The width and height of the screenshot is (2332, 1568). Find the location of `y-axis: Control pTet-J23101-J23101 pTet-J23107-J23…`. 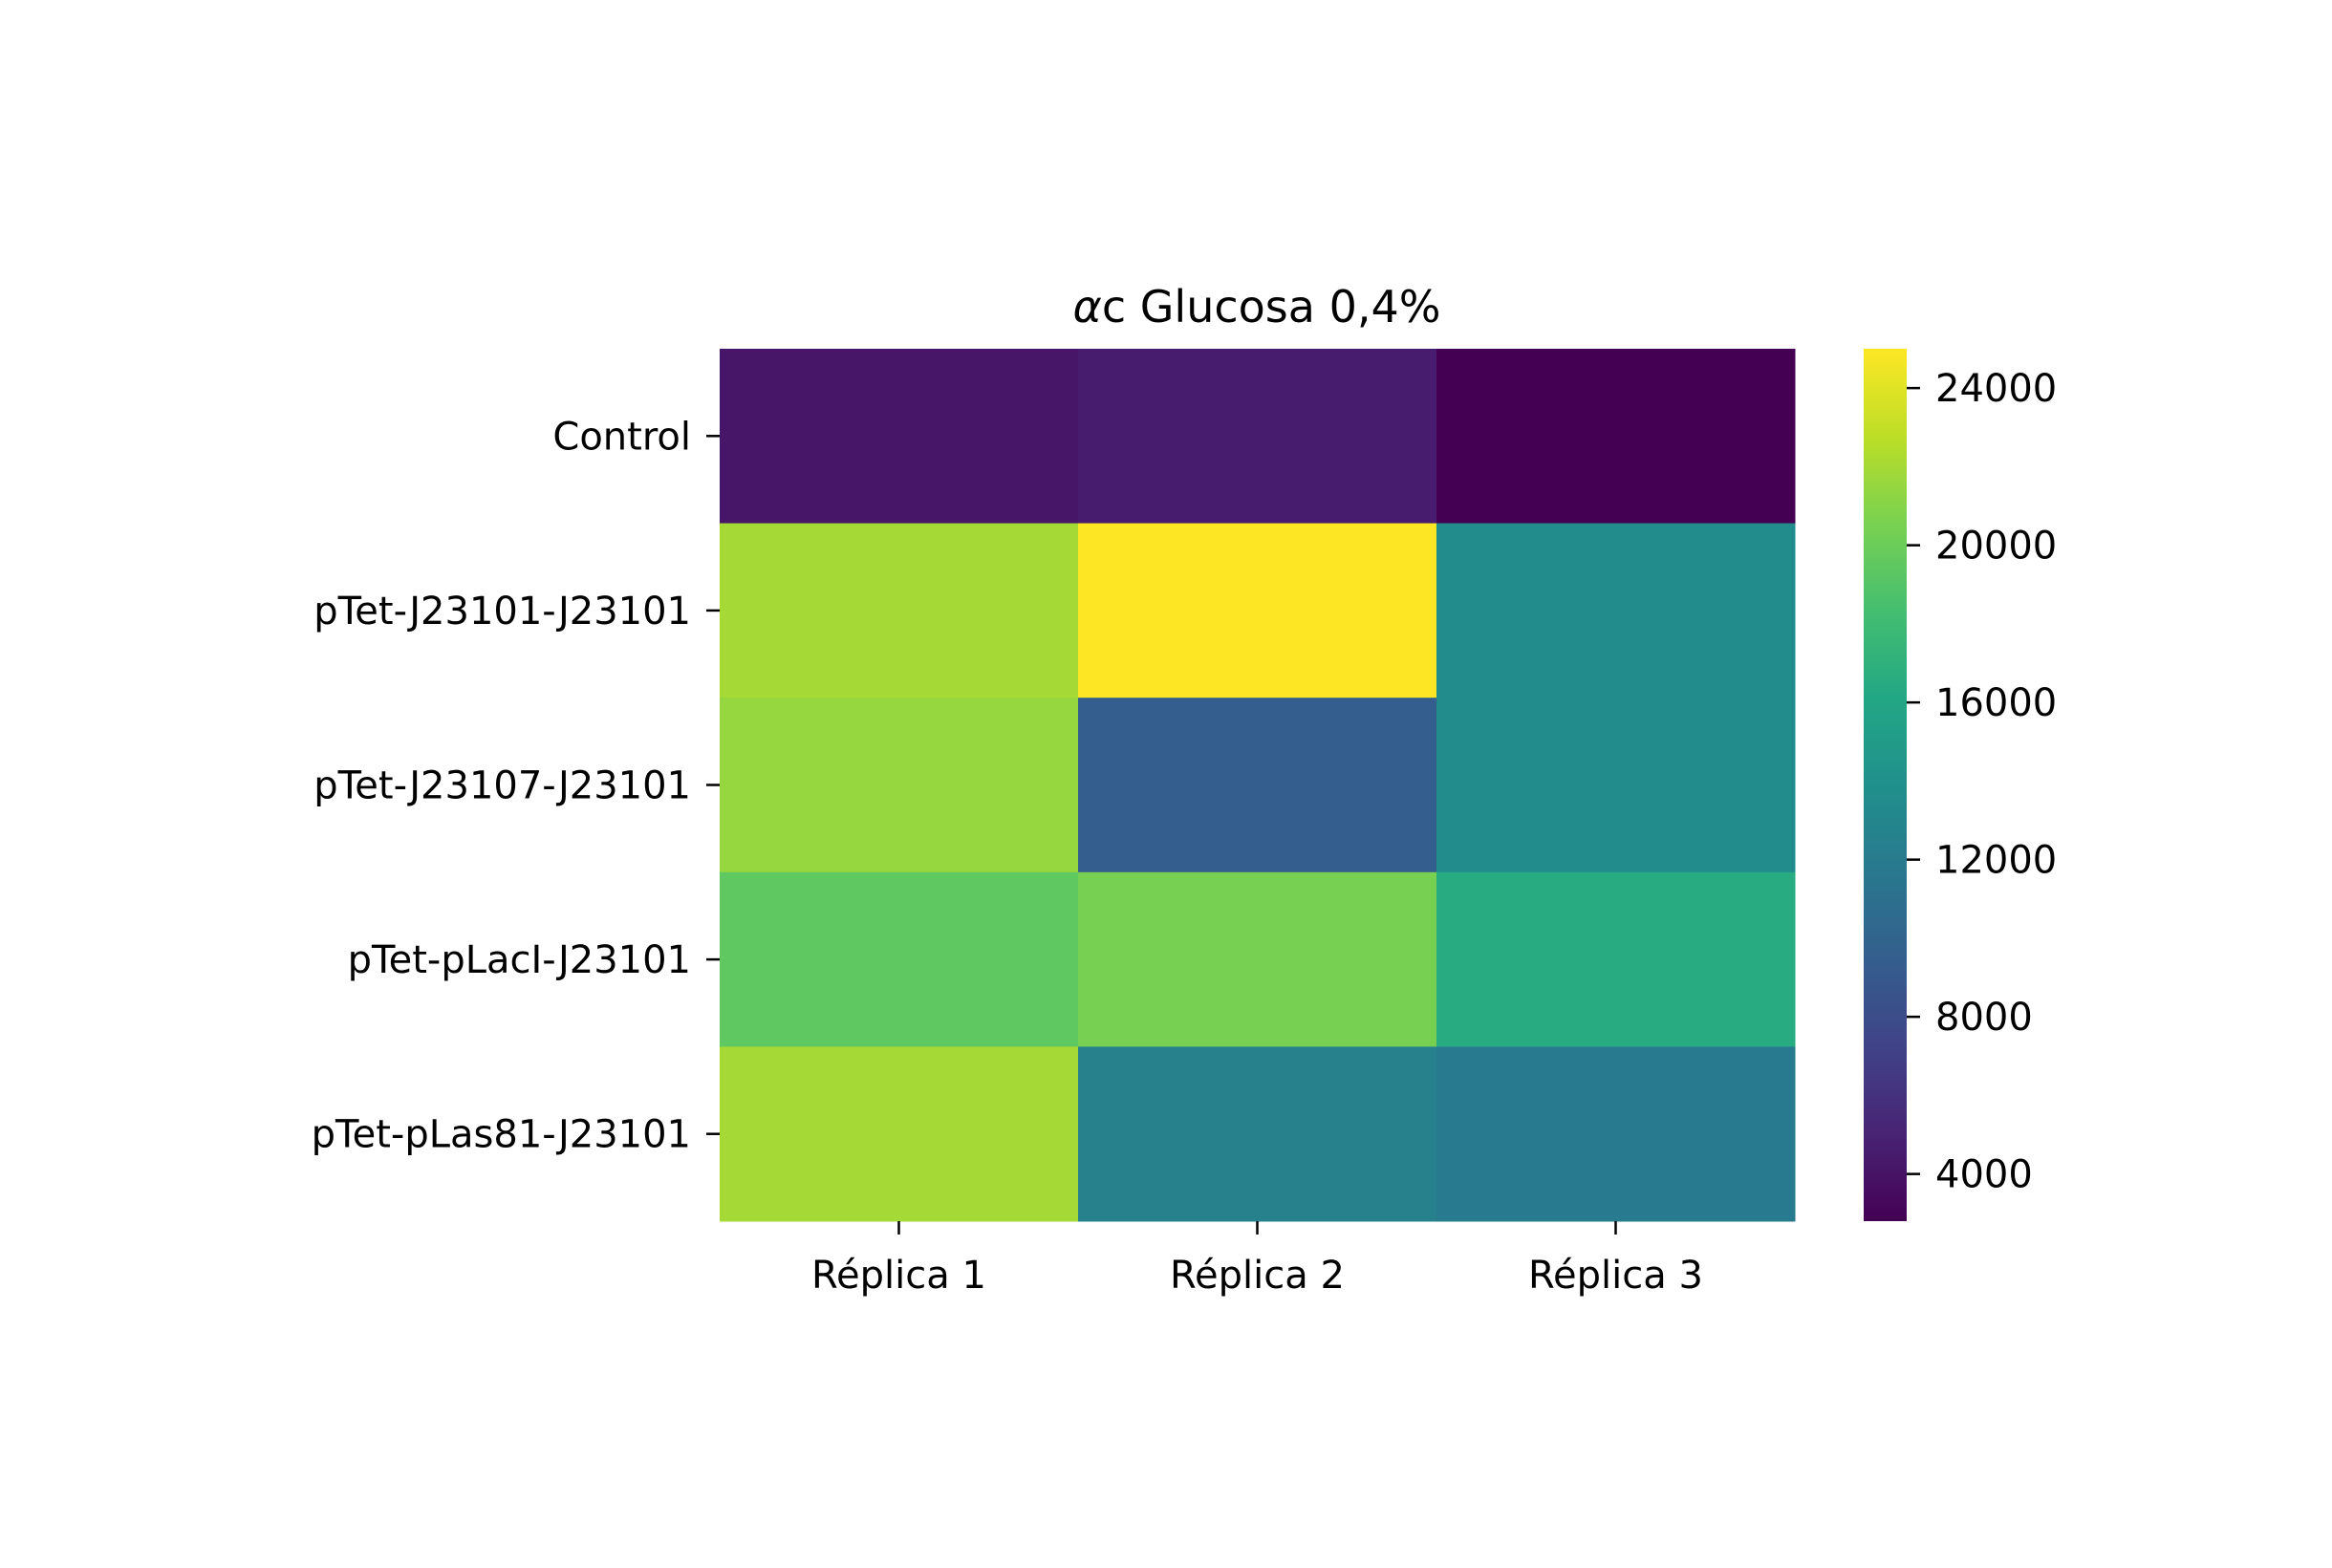

y-axis: Control pTet-J23101-J23101 pTet-J23107-J23… is located at coordinates (516, 786).